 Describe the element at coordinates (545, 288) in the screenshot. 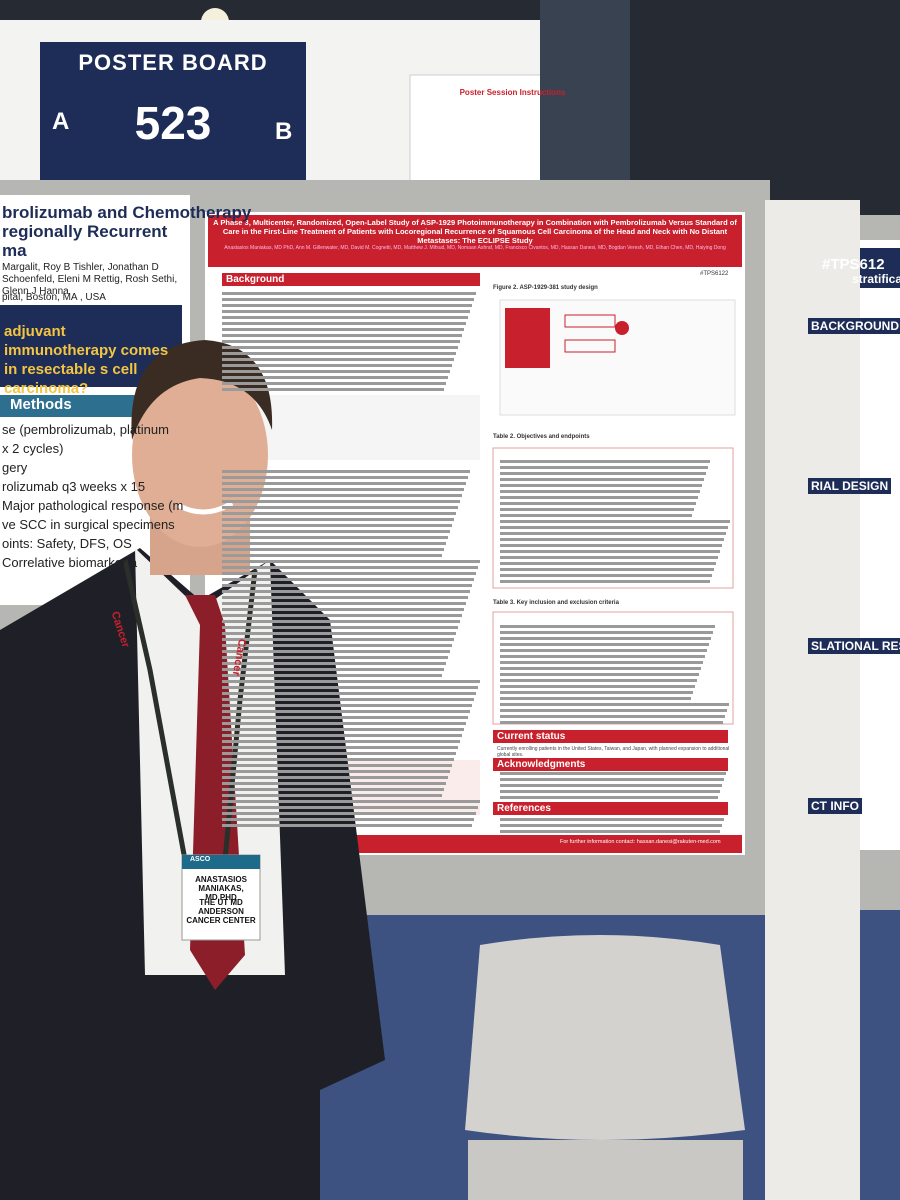

I see `figure-caption: Figure 2. ASP-1929-381 study design` at that location.